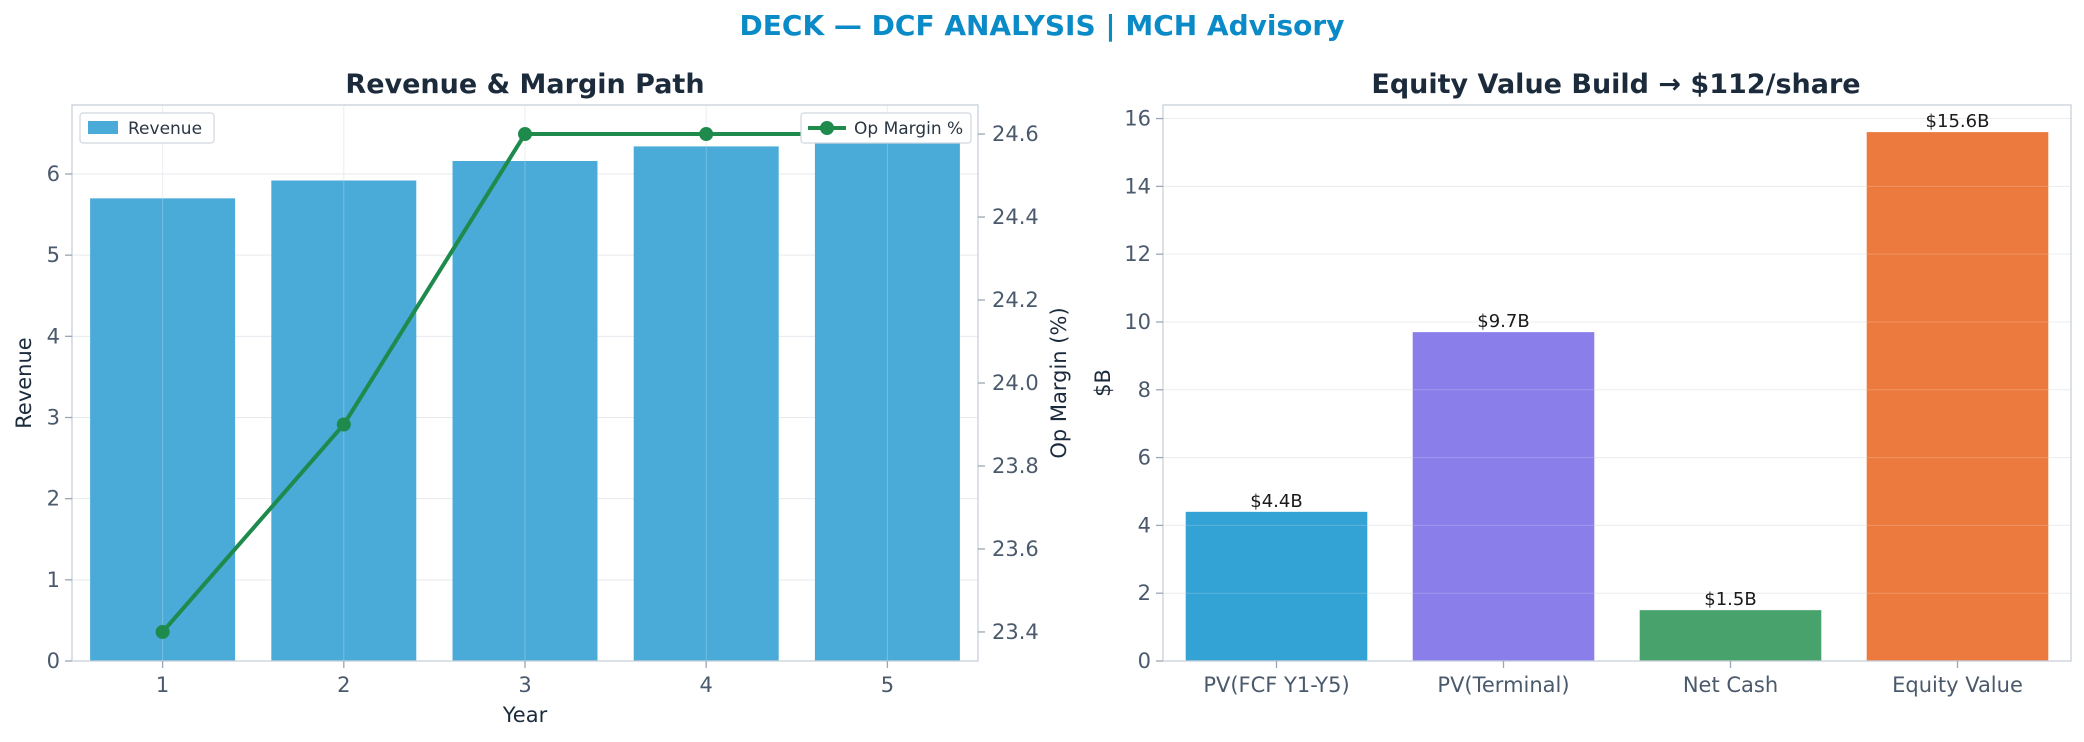 The width and height of the screenshot is (2084, 742). I want to click on x-tick-label: 3, so click(524, 685).